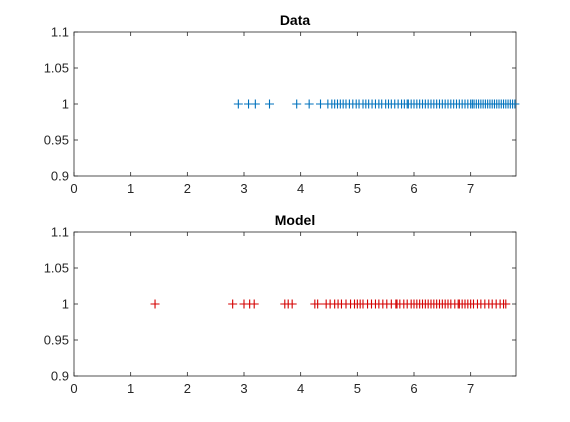  I want to click on model-x-tick-label: 6, so click(413, 388).